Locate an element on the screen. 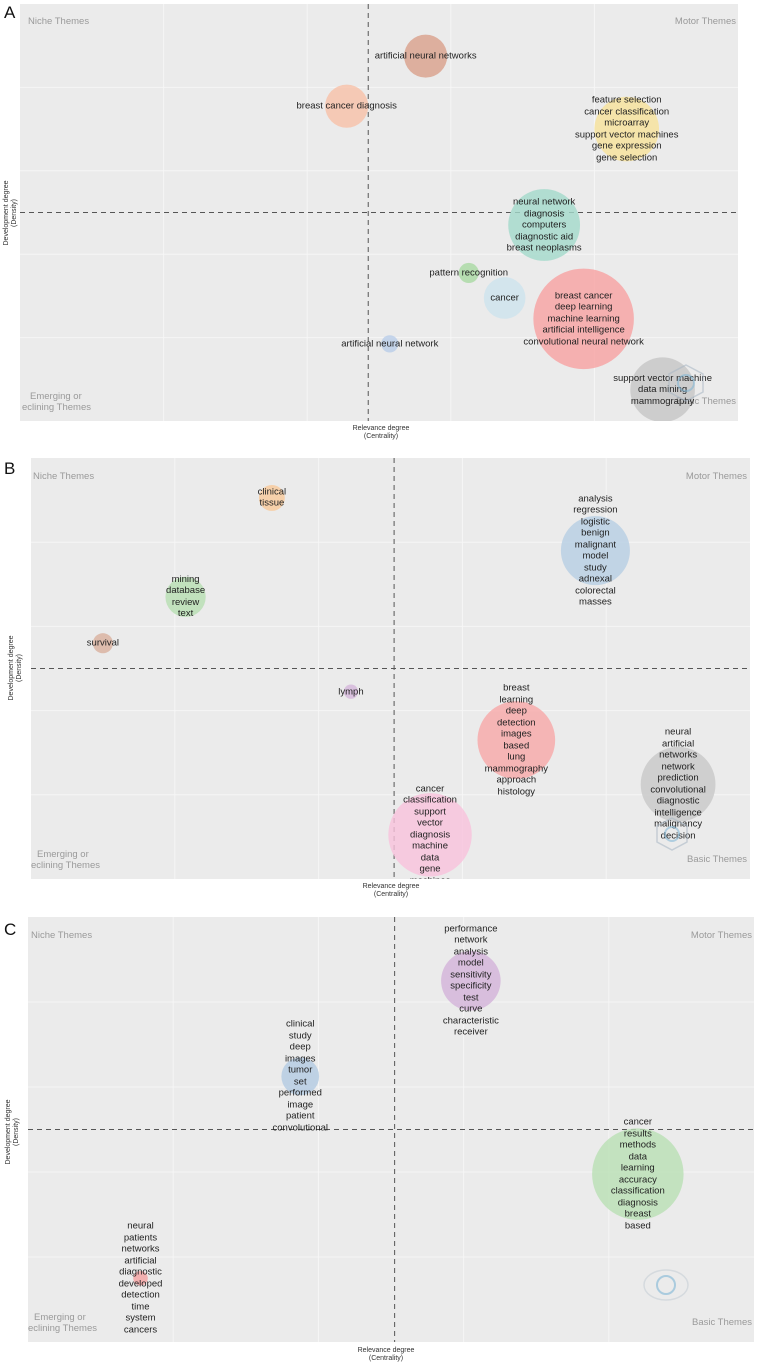 The image size is (761, 1368). cluster-keyword: deep learning is located at coordinates (583, 307).